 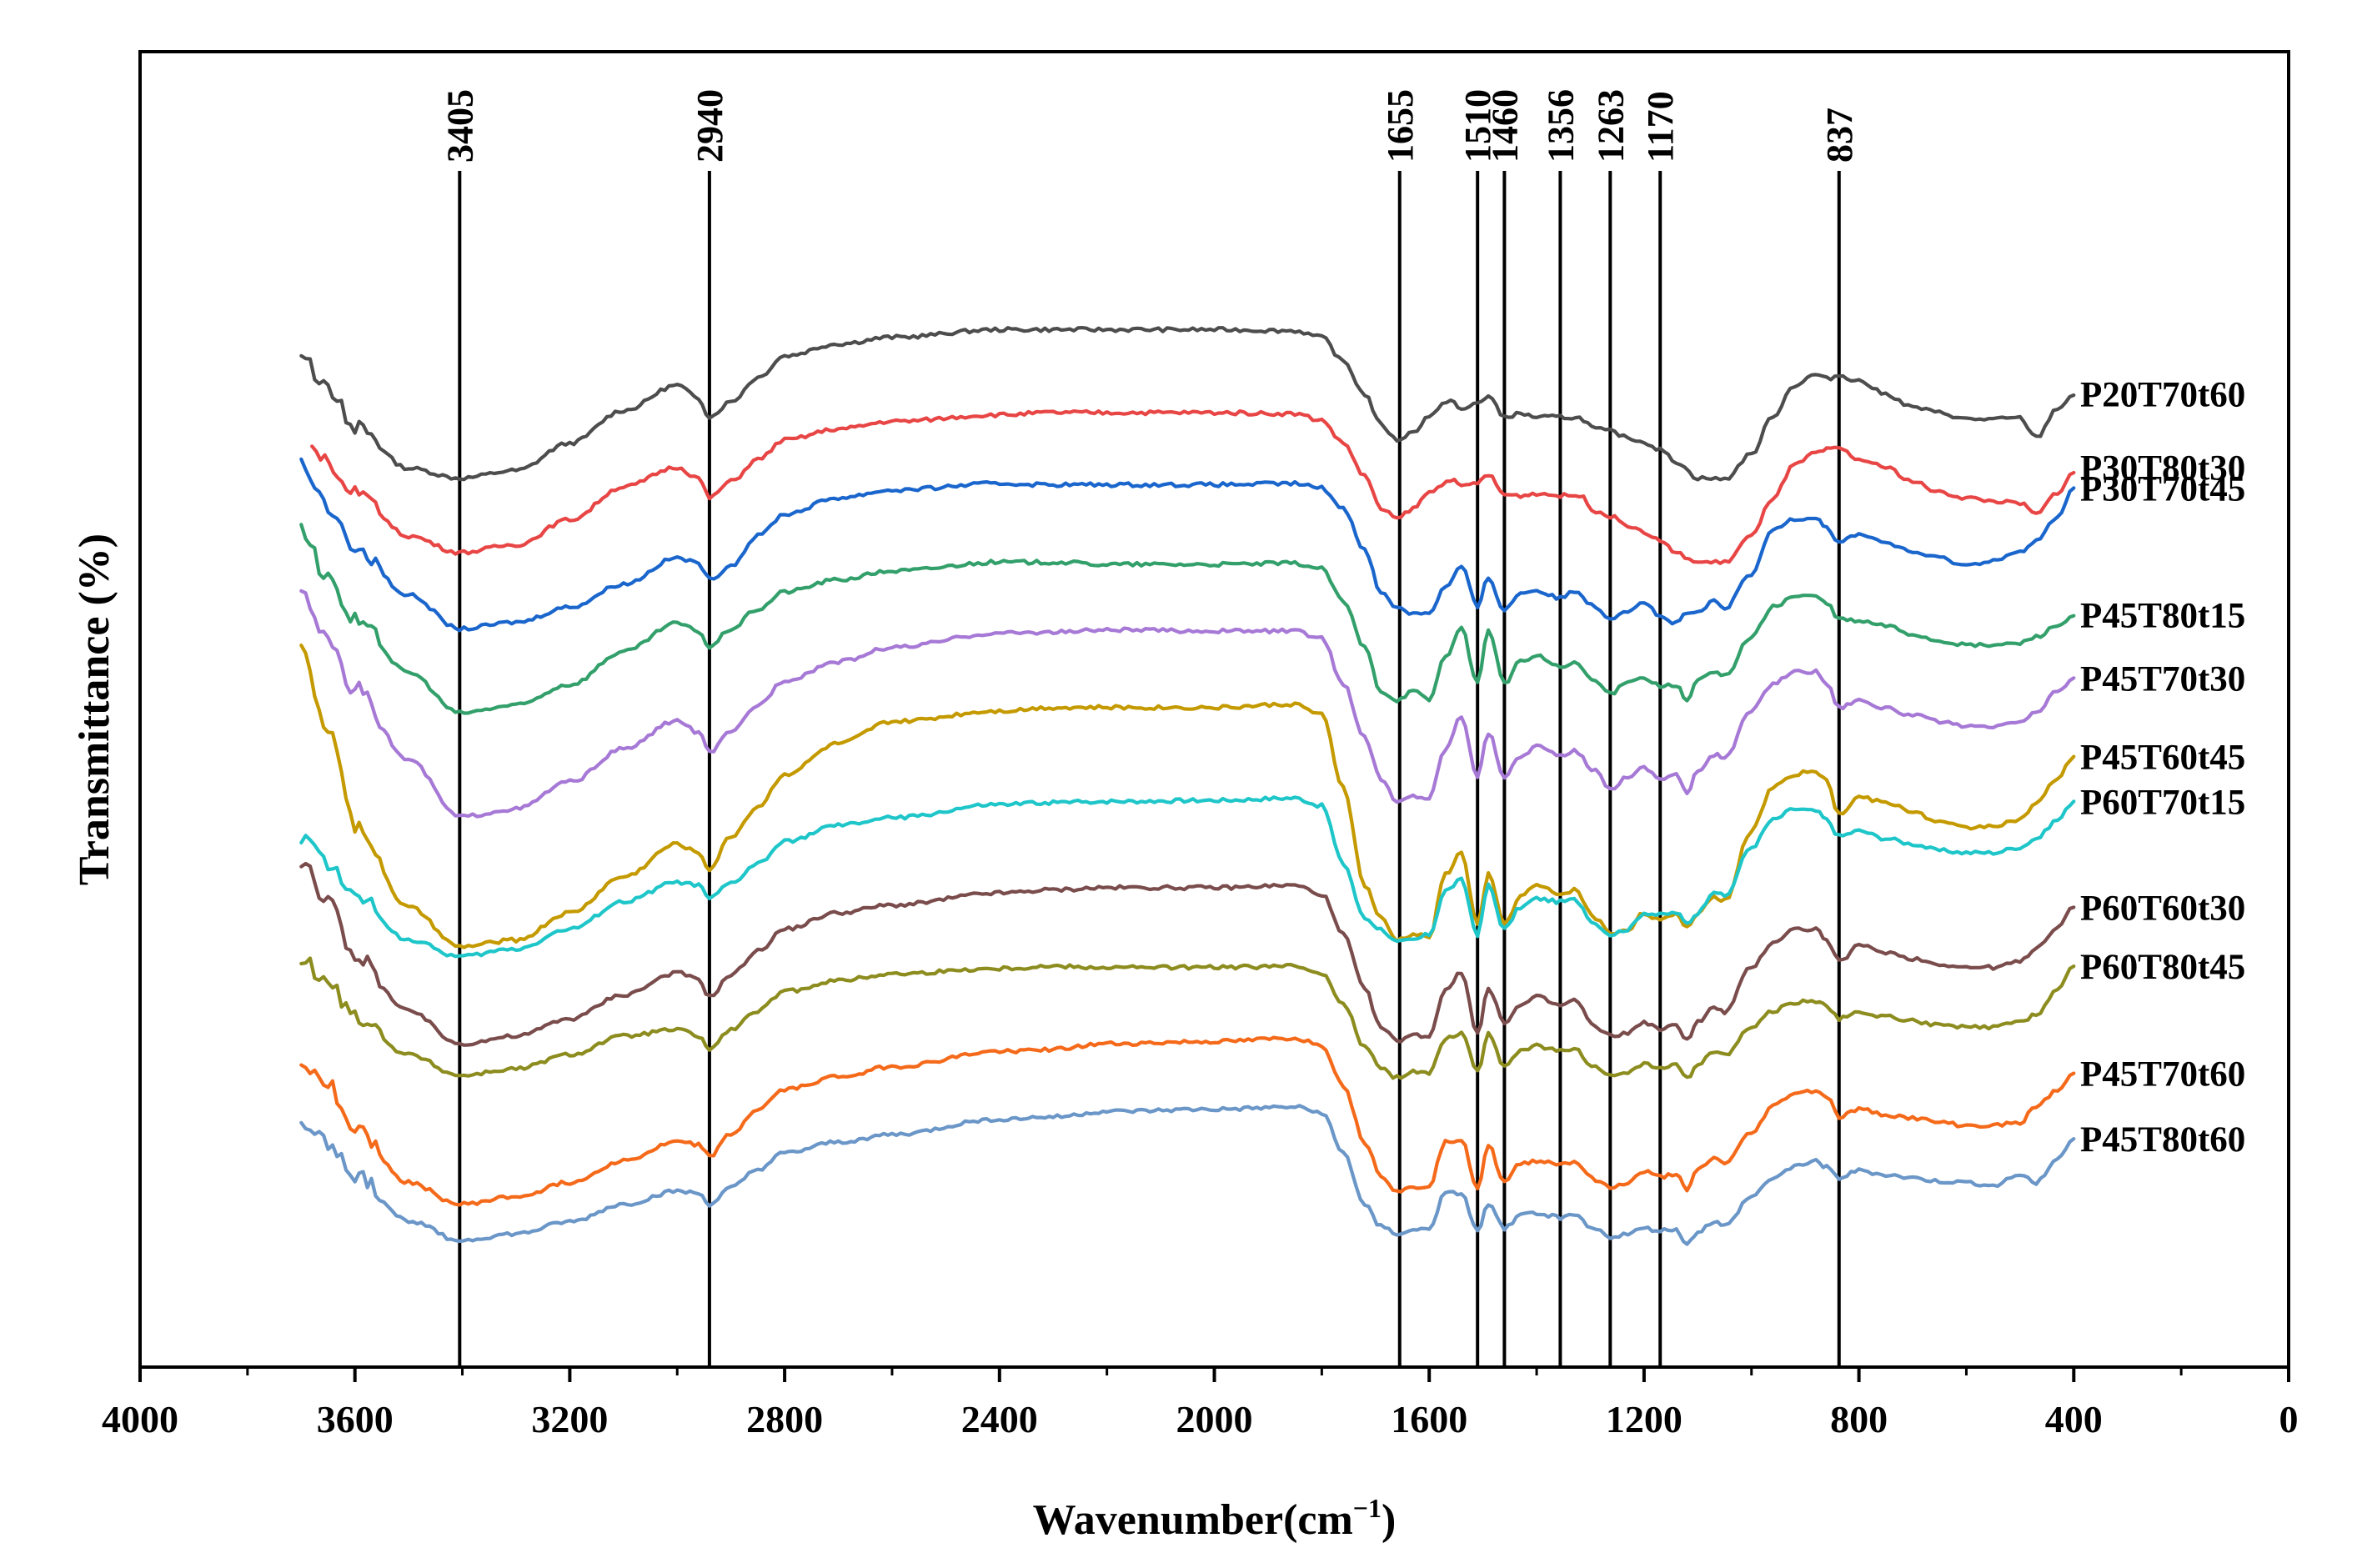 What do you see at coordinates (1187, 1018) in the screenshot?
I see `series-line-P60T80t45` at bounding box center [1187, 1018].